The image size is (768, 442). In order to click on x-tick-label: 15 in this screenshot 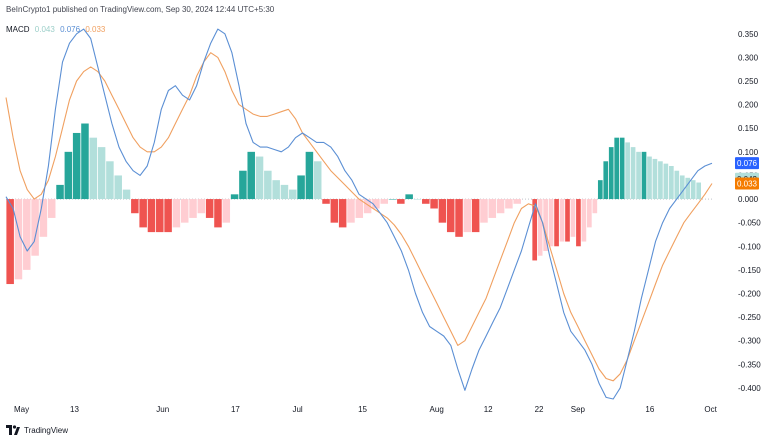, I will do `click(362, 409)`.